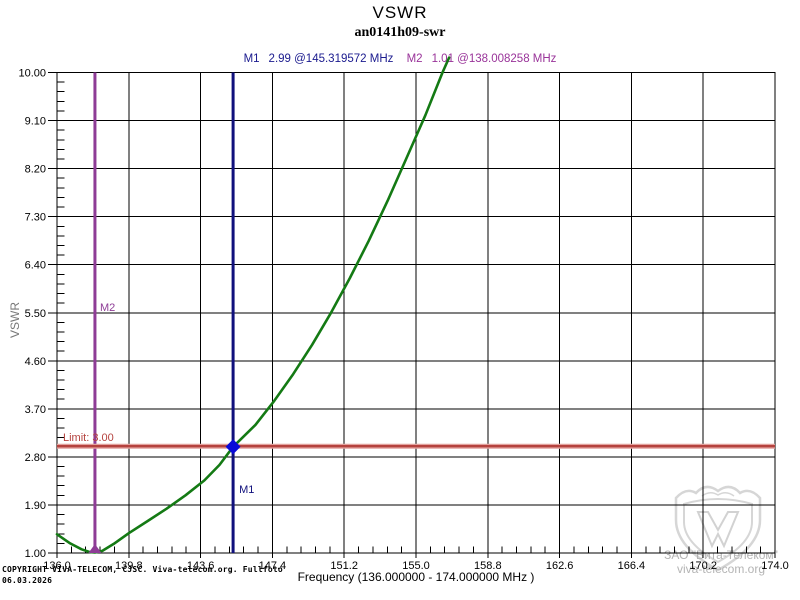 Image resolution: width=800 pixels, height=600 pixels. I want to click on x-tick-label: 147.4, so click(273, 566).